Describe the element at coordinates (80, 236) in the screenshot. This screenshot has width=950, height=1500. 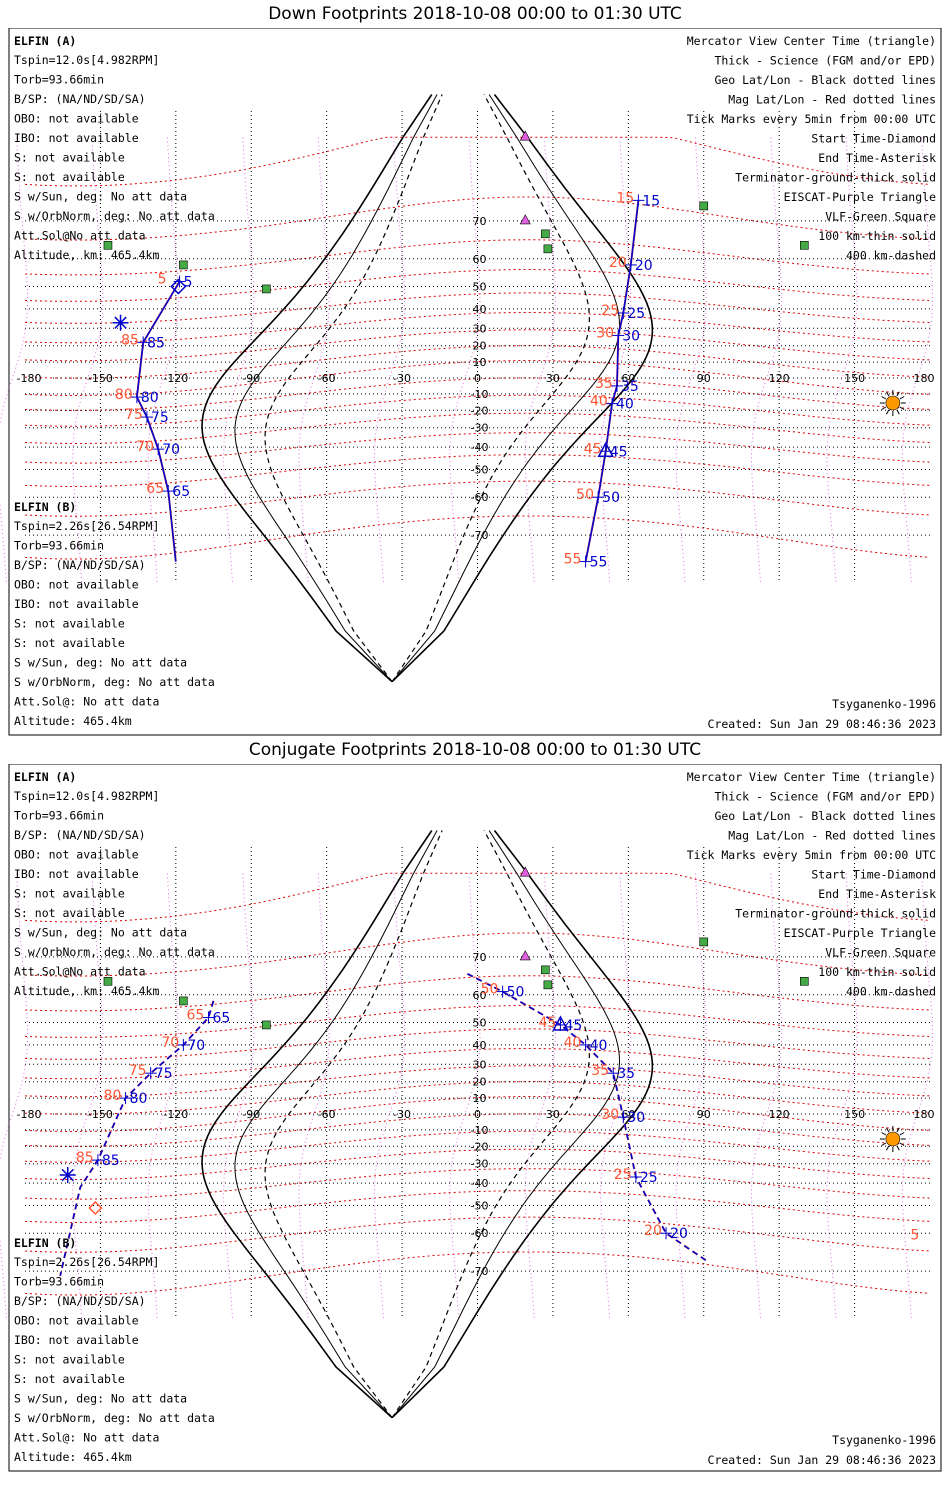
I see `sc-a-info-line: Att.Sol@No att data` at that location.